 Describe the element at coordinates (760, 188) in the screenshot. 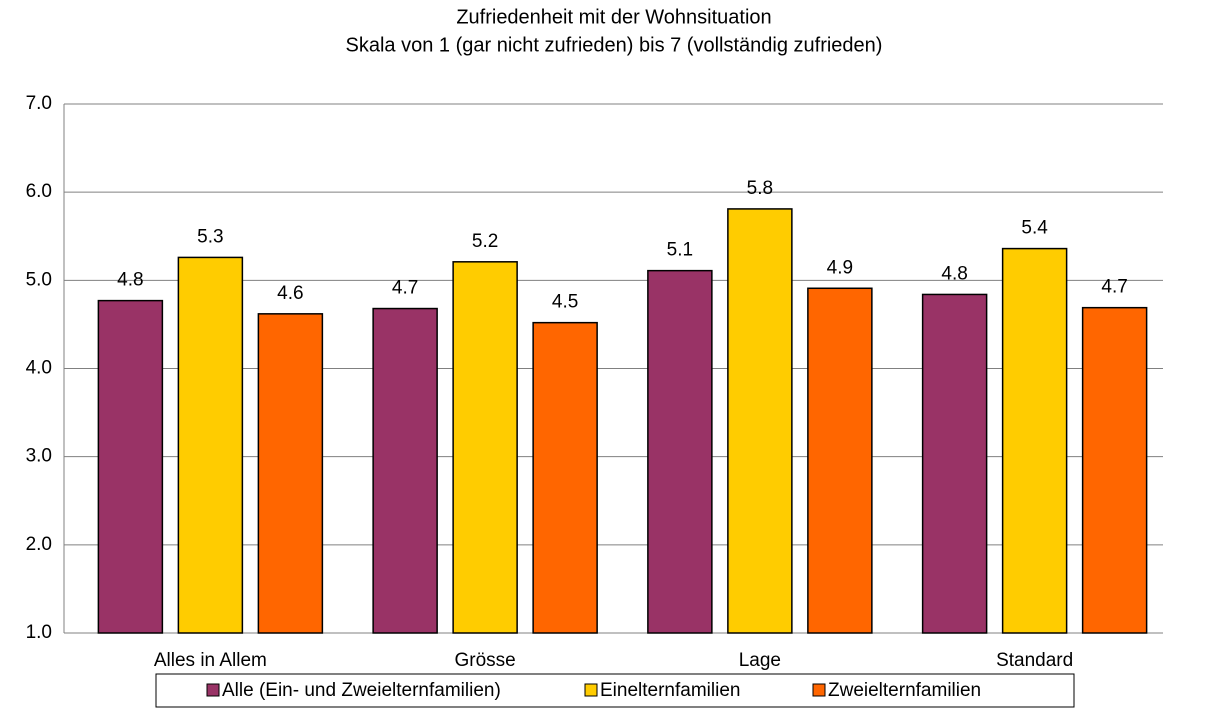

I see `value-label: 5.8` at that location.